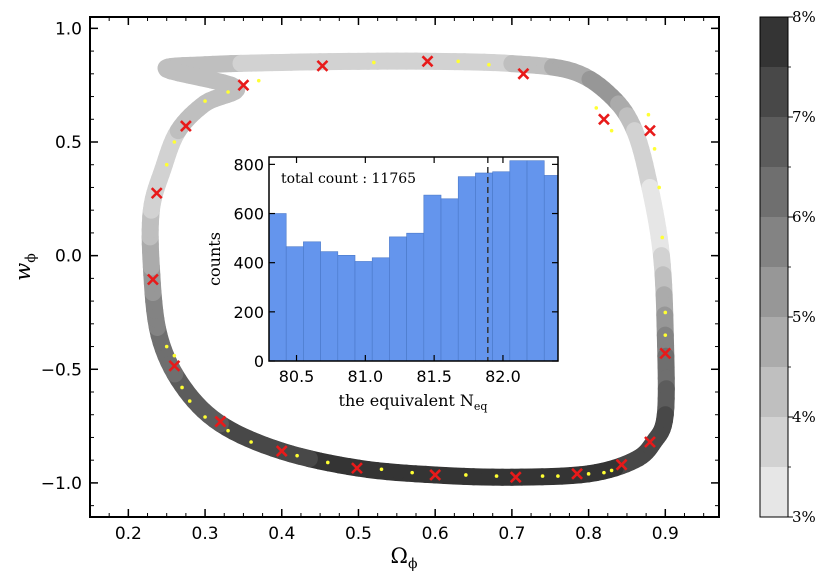  Describe the element at coordinates (435, 534) in the screenshot. I see `x-tick-label: 0.6` at that location.